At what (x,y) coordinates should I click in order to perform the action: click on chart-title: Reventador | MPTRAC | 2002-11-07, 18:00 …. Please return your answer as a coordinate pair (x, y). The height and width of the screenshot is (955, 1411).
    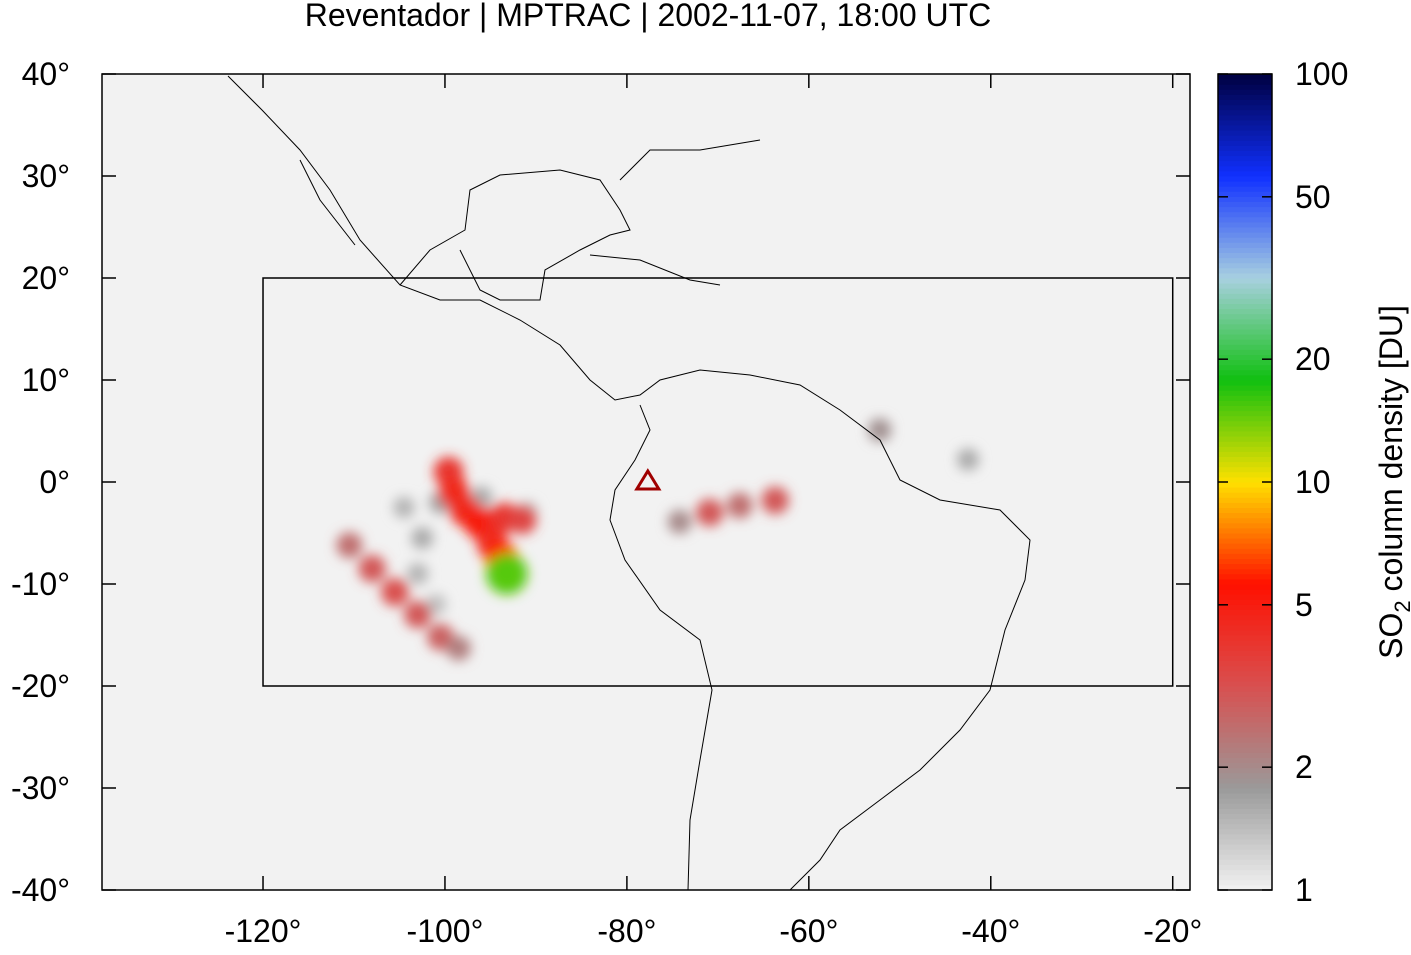
    Looking at the image, I should click on (648, 16).